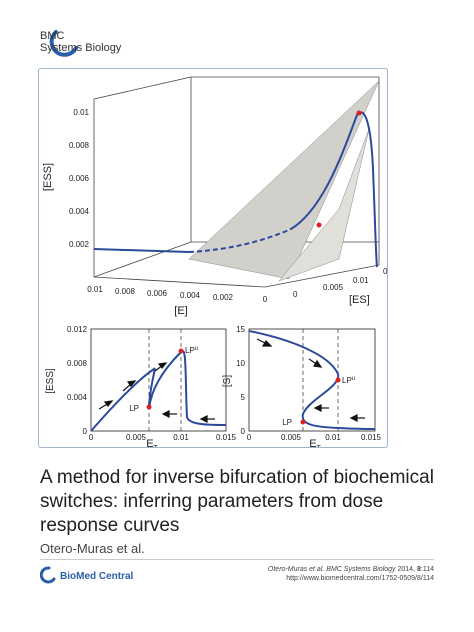  I want to click on journal-name-line2: Systems Biology, so click(81, 48).